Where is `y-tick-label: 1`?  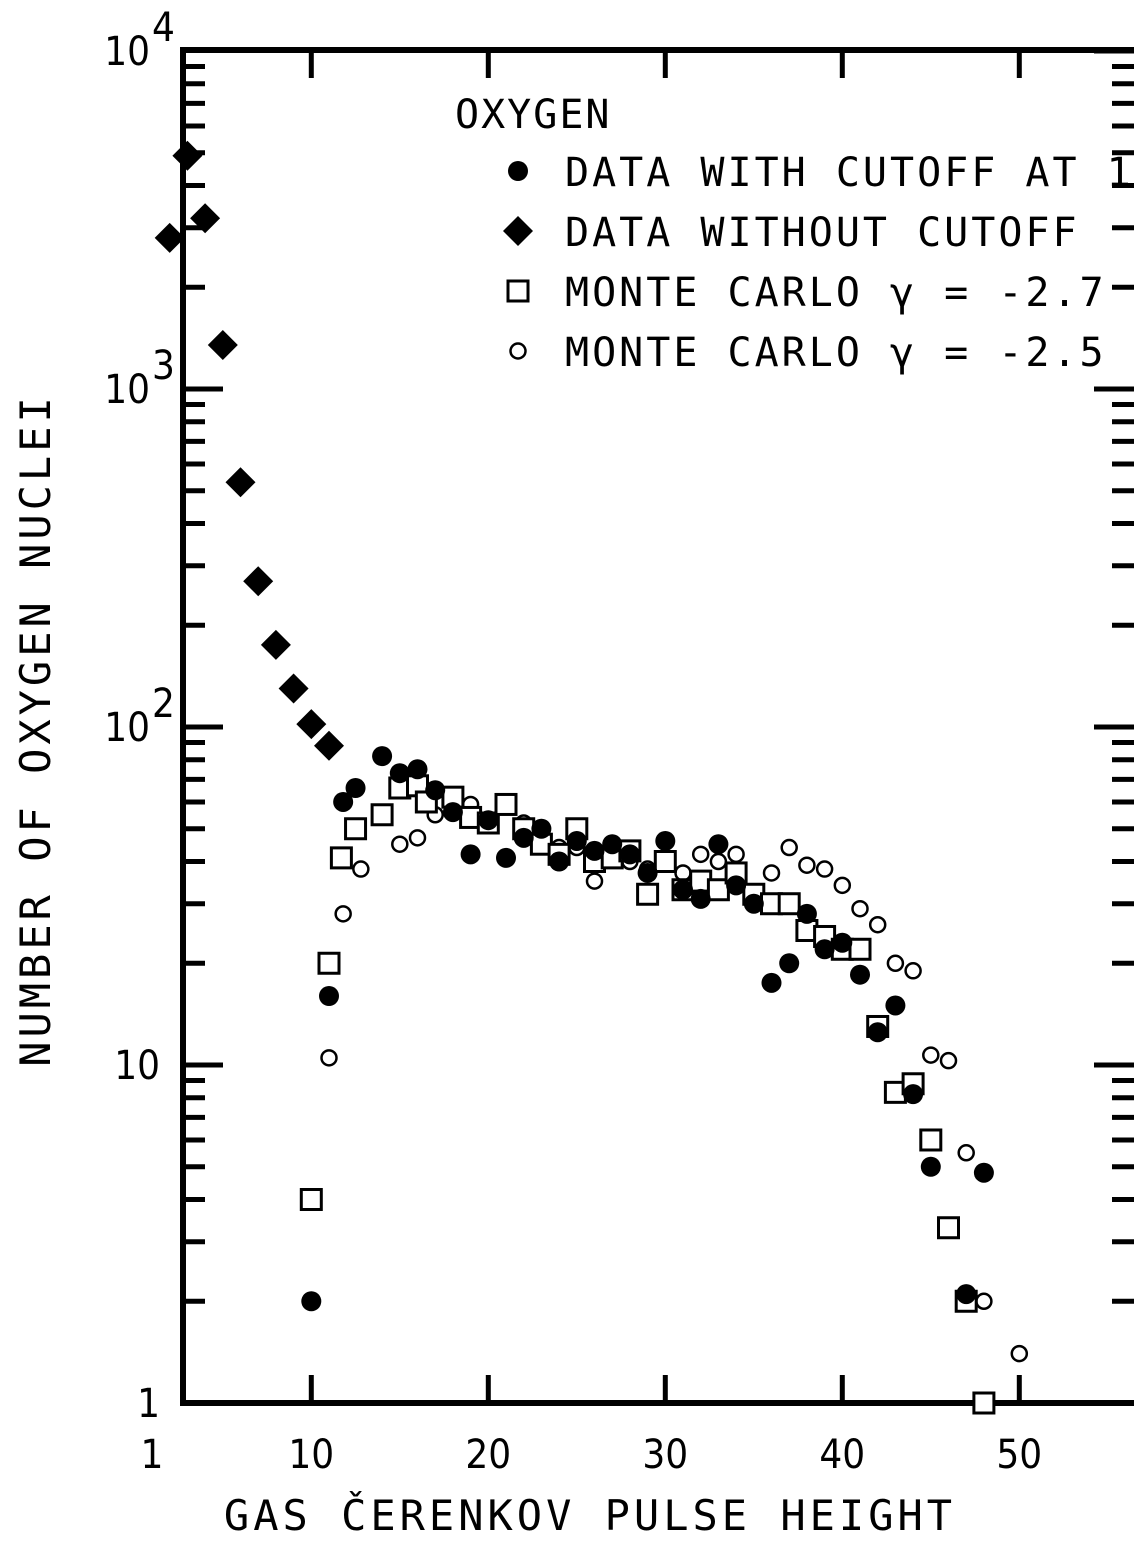 y-tick-label: 1 is located at coordinates (148, 1404).